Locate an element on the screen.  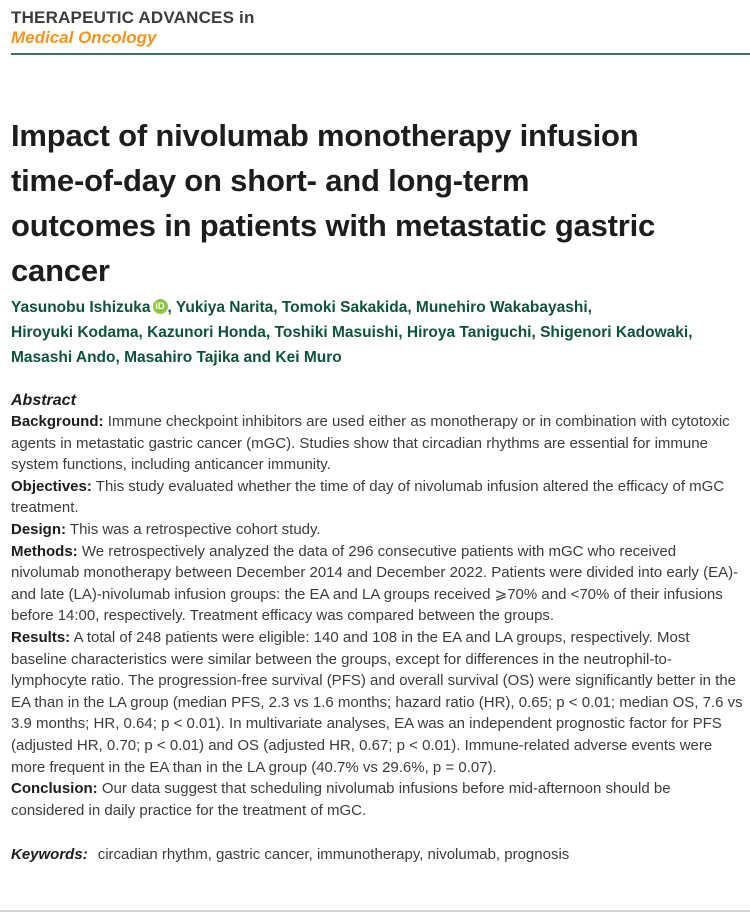
masthead-divider is located at coordinates (380, 54).